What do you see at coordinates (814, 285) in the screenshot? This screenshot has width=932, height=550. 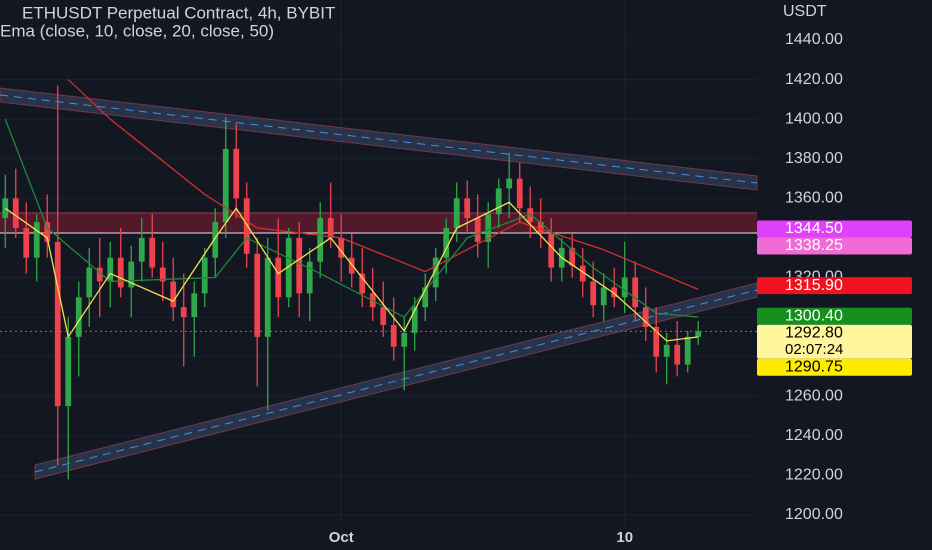 I see `price-label: 1315.90` at bounding box center [814, 285].